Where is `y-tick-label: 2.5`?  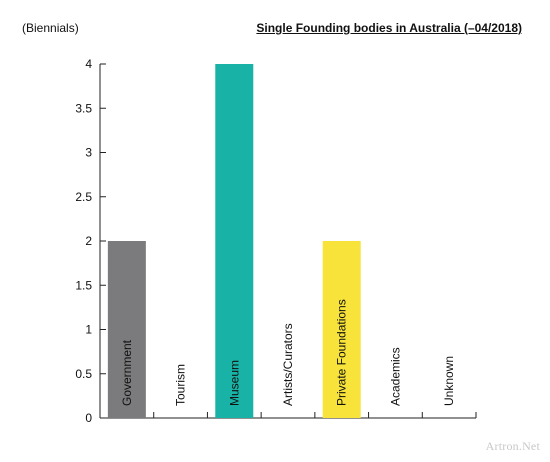
y-tick-label: 2.5 is located at coordinates (83, 197).